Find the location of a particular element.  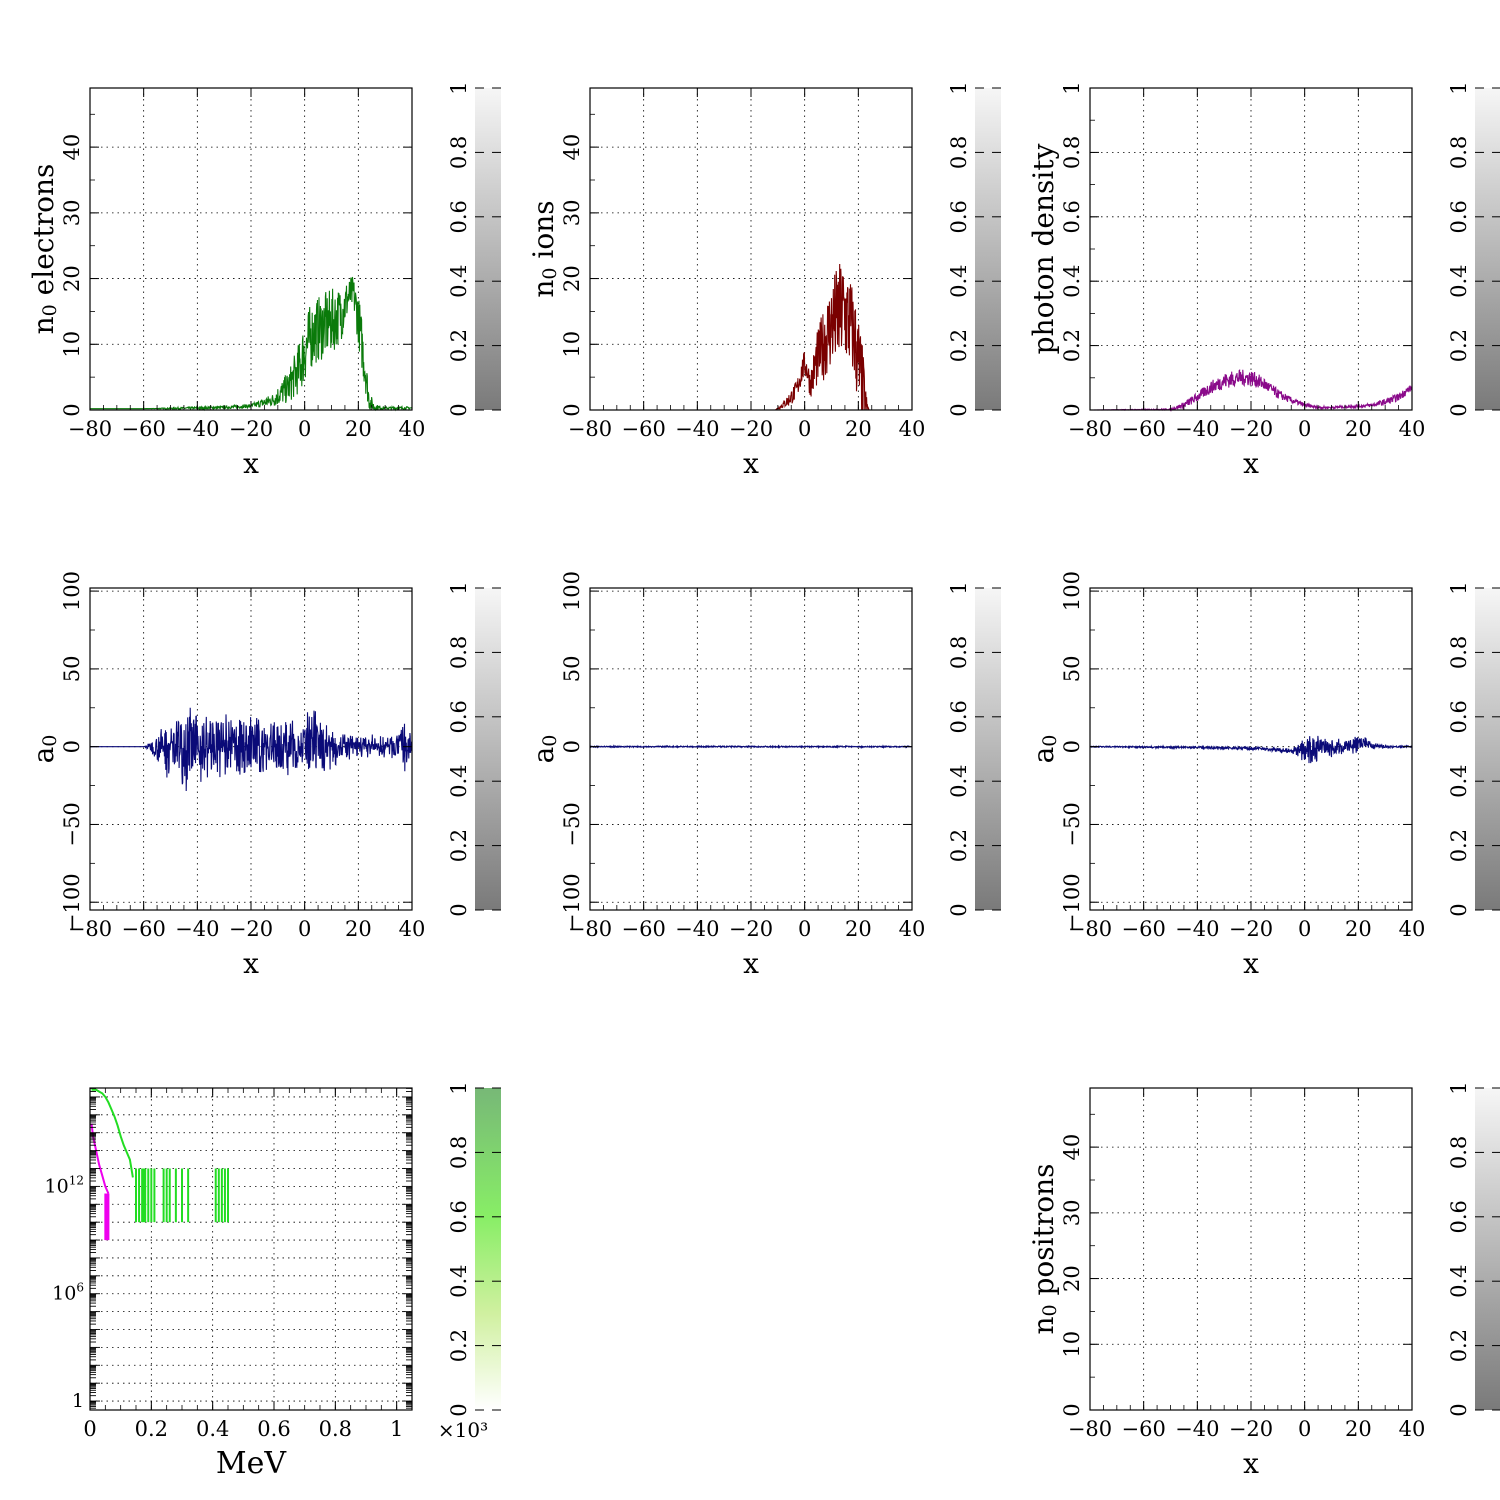

colorbar-positrons: 0 0.2 0.4 0.6 0.8 1 is located at coordinates (1473, 1249).